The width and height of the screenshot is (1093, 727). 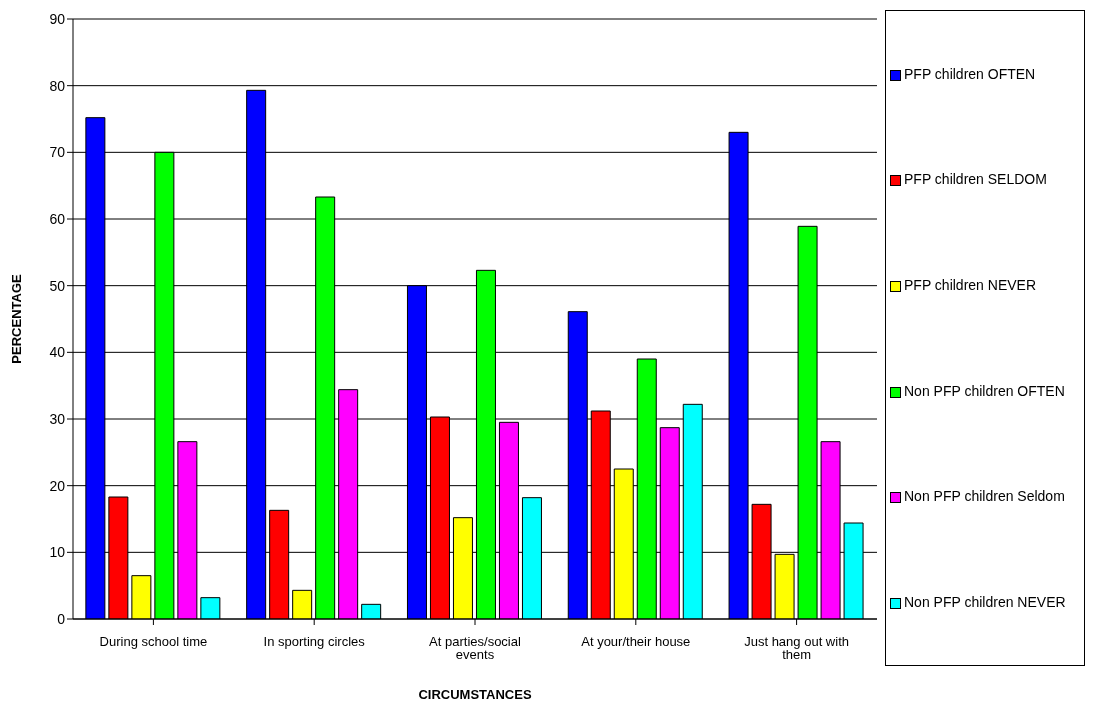 I want to click on y-tick-label: 30, so click(x=57, y=418).